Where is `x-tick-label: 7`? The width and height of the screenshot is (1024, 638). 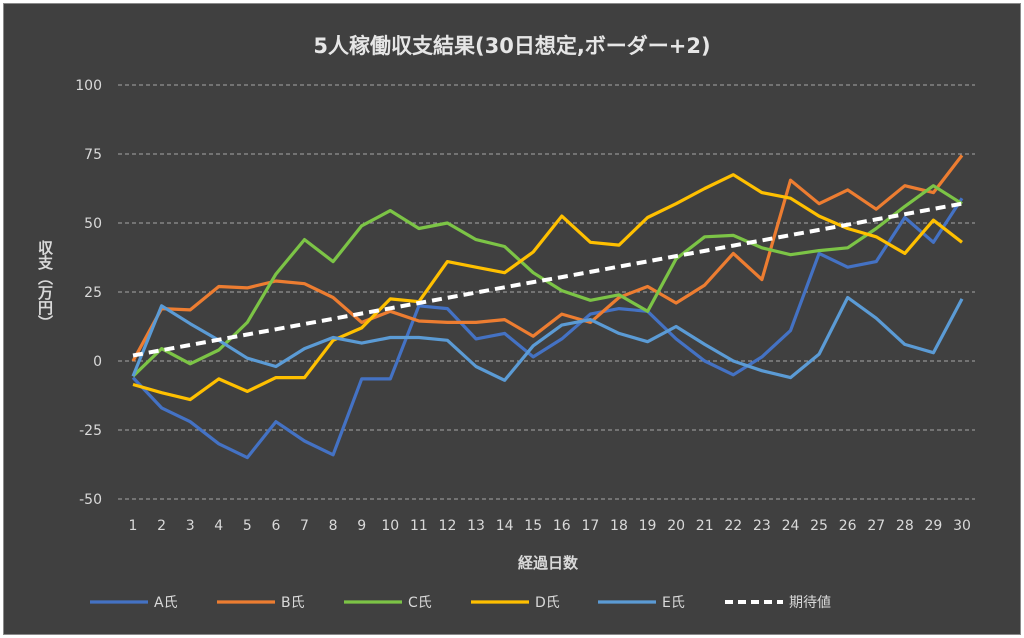
x-tick-label: 7 is located at coordinates (304, 526).